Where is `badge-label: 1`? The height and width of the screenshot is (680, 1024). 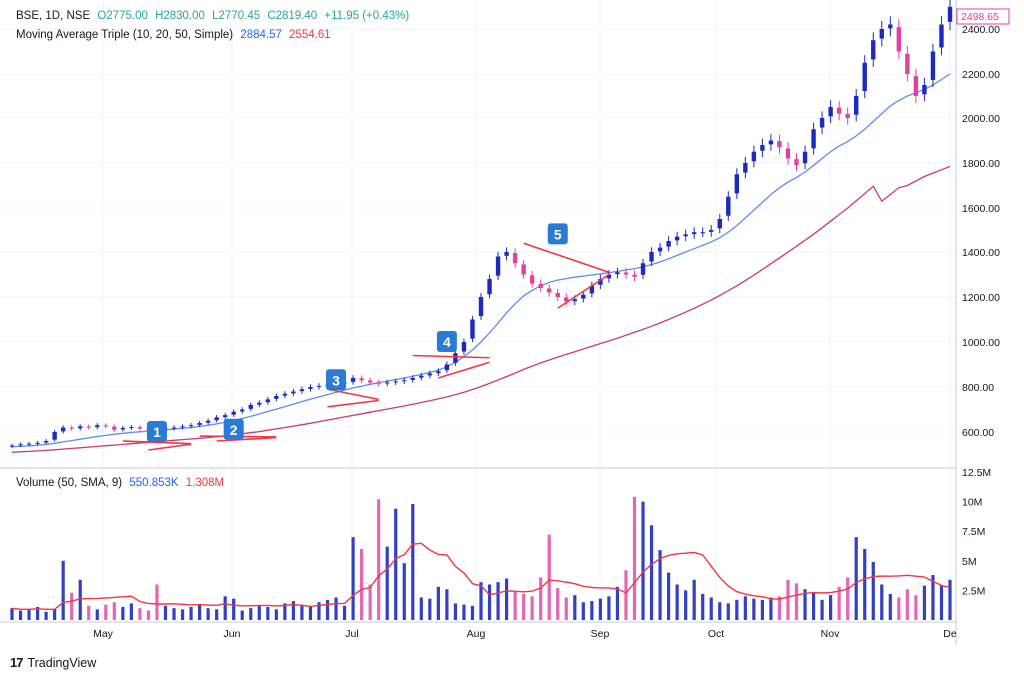 badge-label: 1 is located at coordinates (157, 432).